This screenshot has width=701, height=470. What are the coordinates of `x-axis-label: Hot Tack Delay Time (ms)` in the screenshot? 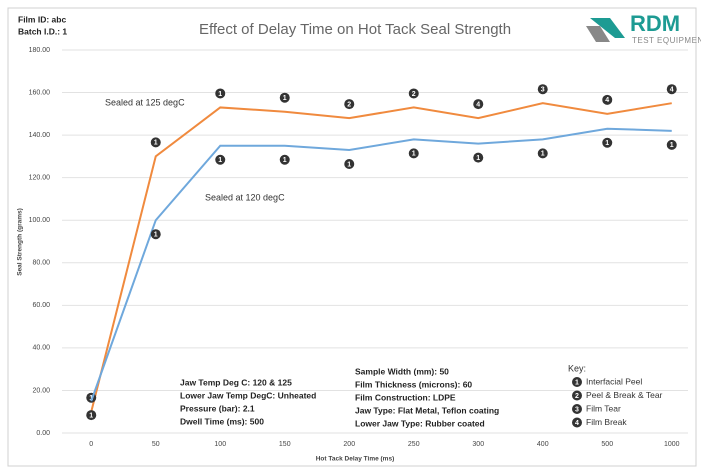 It's located at (355, 459).